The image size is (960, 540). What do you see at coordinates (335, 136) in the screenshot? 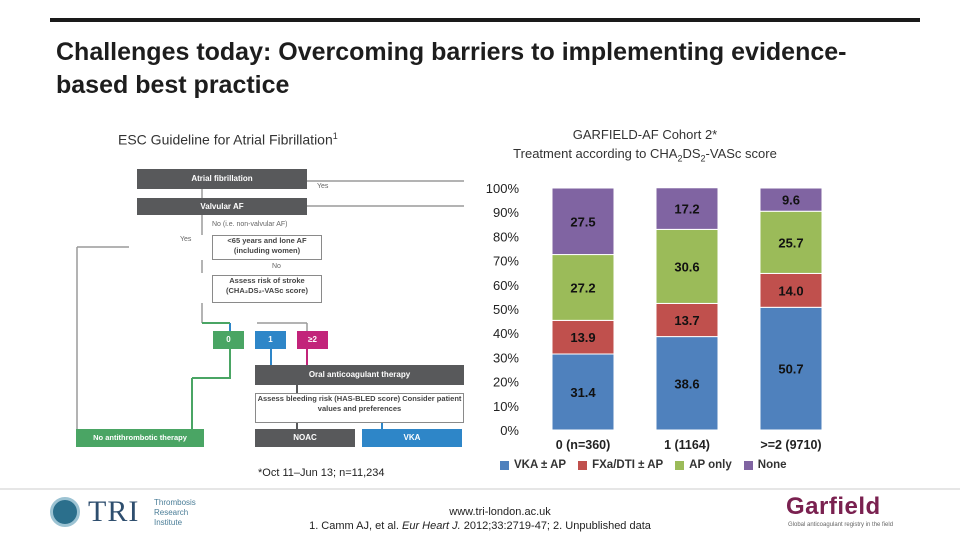
I see `left-subtitle-ref: 1` at bounding box center [335, 136].